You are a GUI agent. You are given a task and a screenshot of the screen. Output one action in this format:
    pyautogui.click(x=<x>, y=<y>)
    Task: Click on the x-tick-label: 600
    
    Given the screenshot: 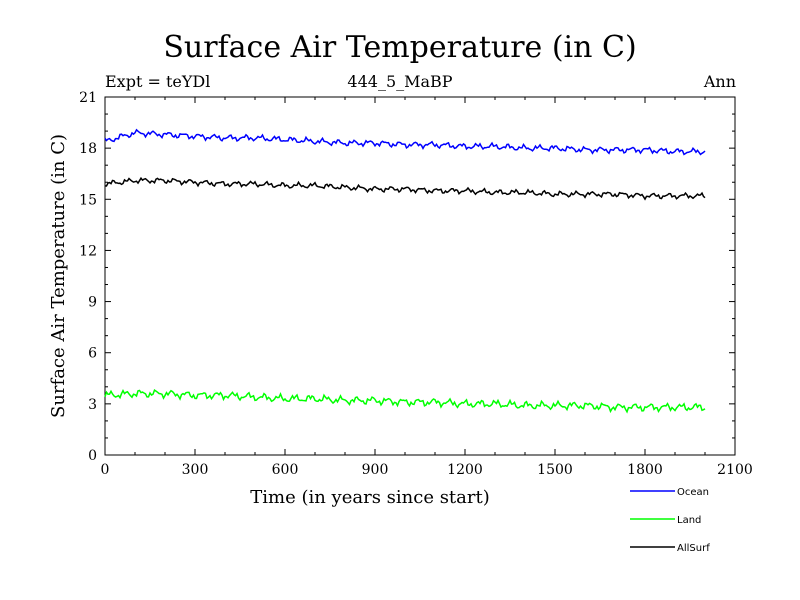 What is the action you would take?
    pyautogui.click(x=285, y=470)
    